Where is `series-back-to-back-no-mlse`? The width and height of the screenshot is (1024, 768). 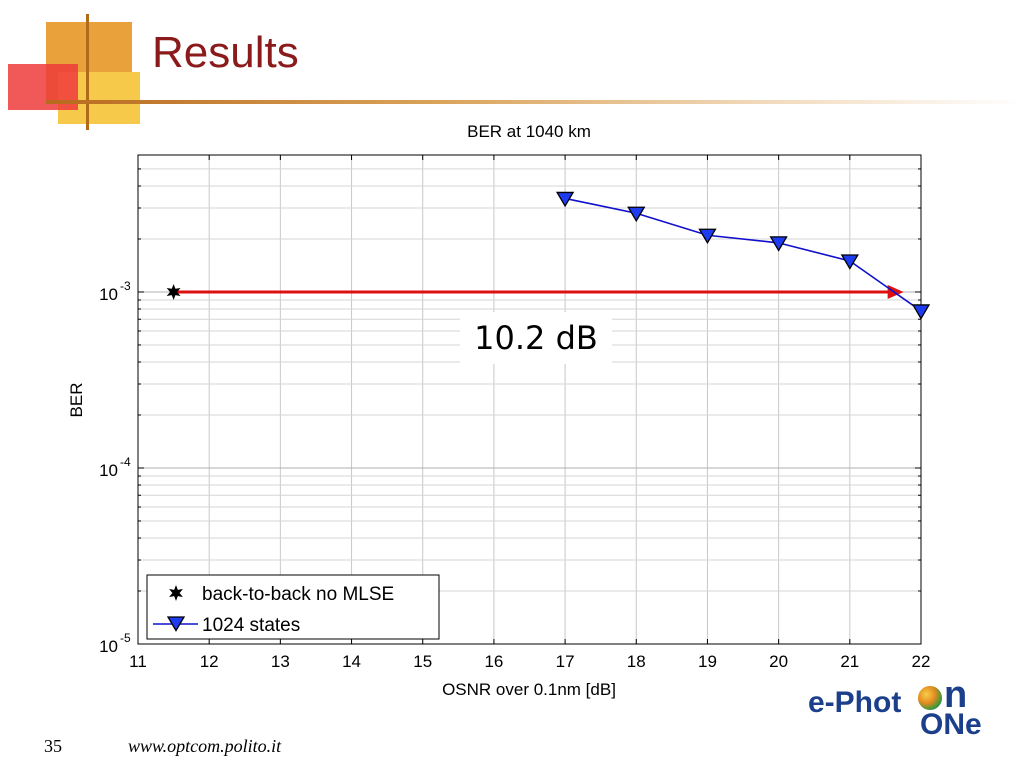 series-back-to-back-no-mlse is located at coordinates (173, 292).